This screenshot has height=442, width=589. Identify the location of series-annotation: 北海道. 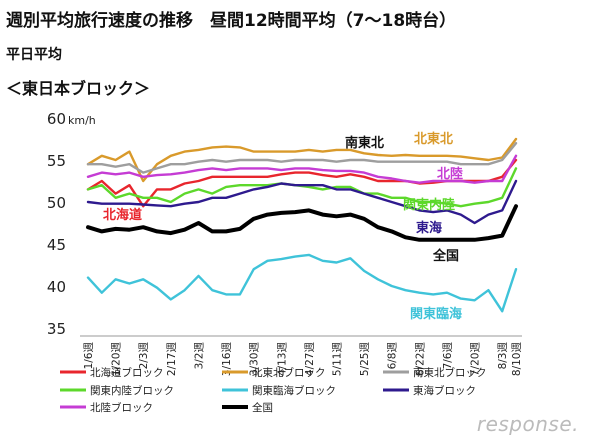
(122, 215).